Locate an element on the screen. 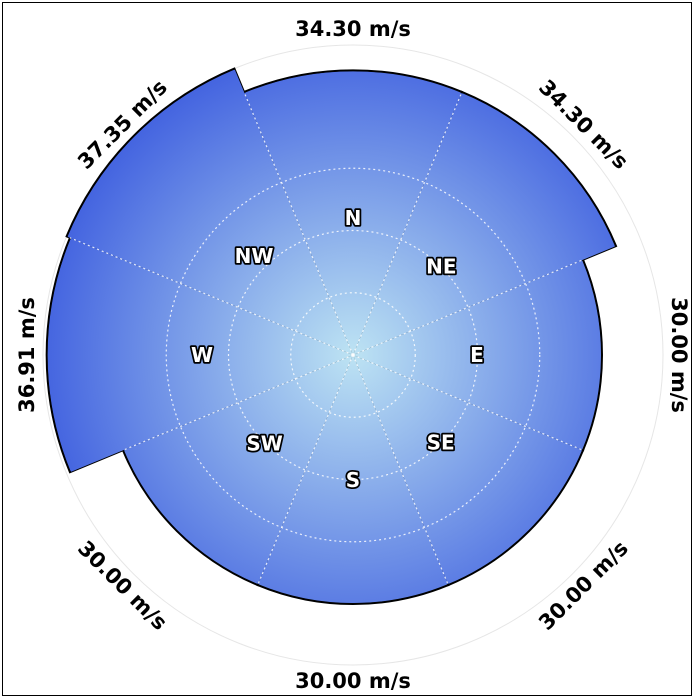  value-label-sw: 30.00 m/s is located at coordinates (122, 585).